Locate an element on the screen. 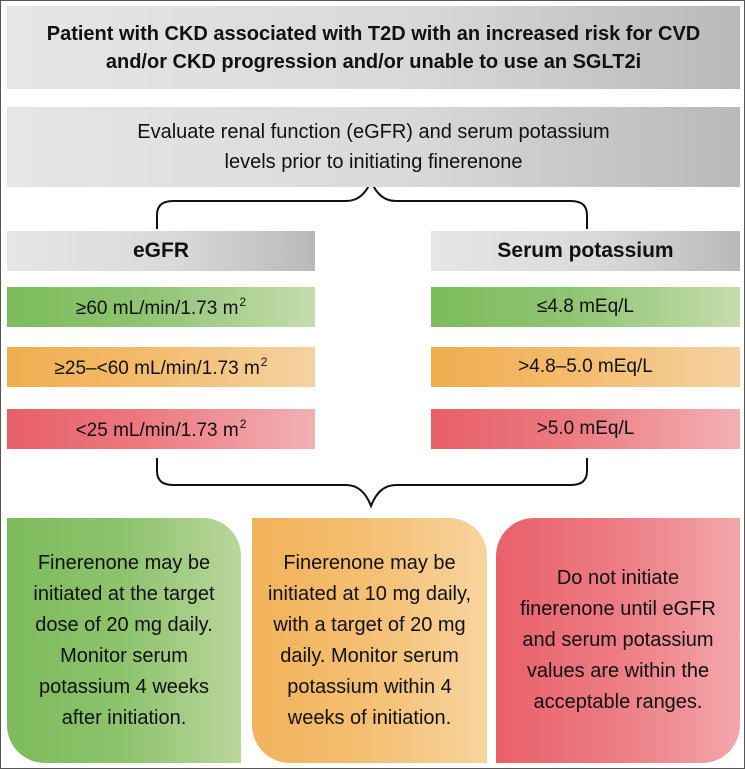 The height and width of the screenshot is (769, 745). potassium-row-red: >5.0 mEq/L is located at coordinates (585, 429).